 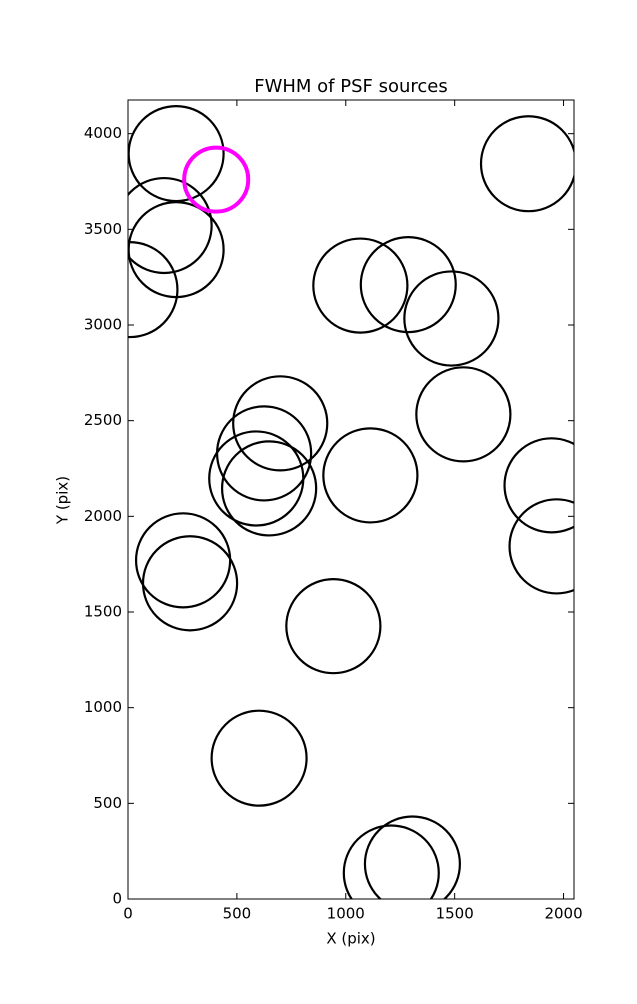 I want to click on y-tick-label: 3000, so click(x=103, y=325).